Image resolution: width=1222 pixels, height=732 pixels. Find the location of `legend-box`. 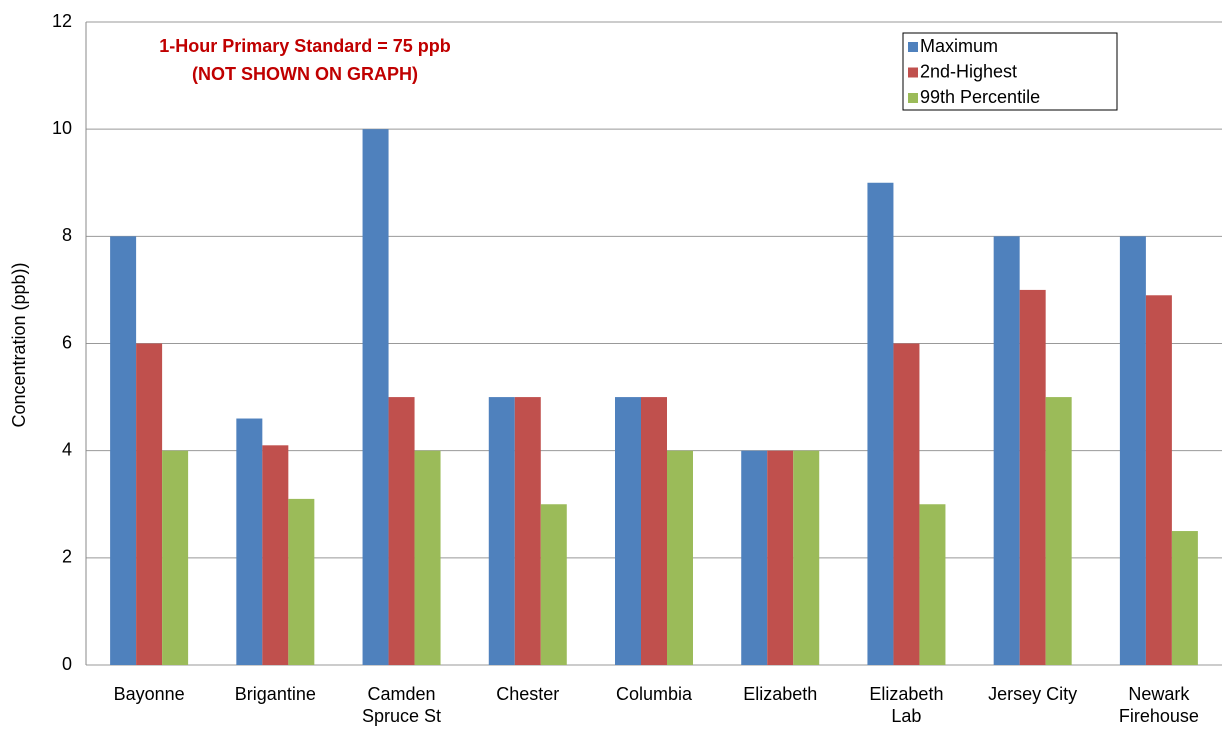

legend-box is located at coordinates (1010, 71).